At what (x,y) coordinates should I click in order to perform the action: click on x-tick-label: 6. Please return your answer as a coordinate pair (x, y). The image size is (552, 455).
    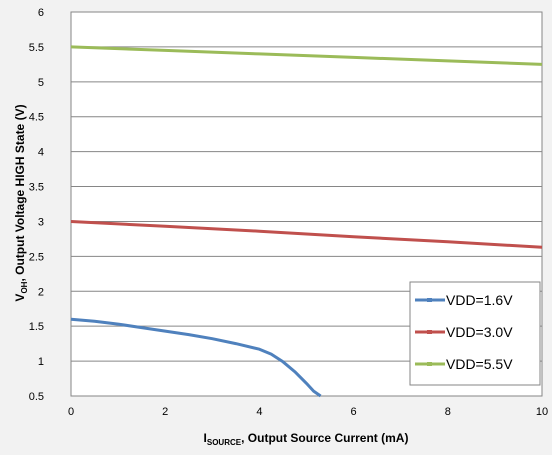
    Looking at the image, I should click on (354, 412).